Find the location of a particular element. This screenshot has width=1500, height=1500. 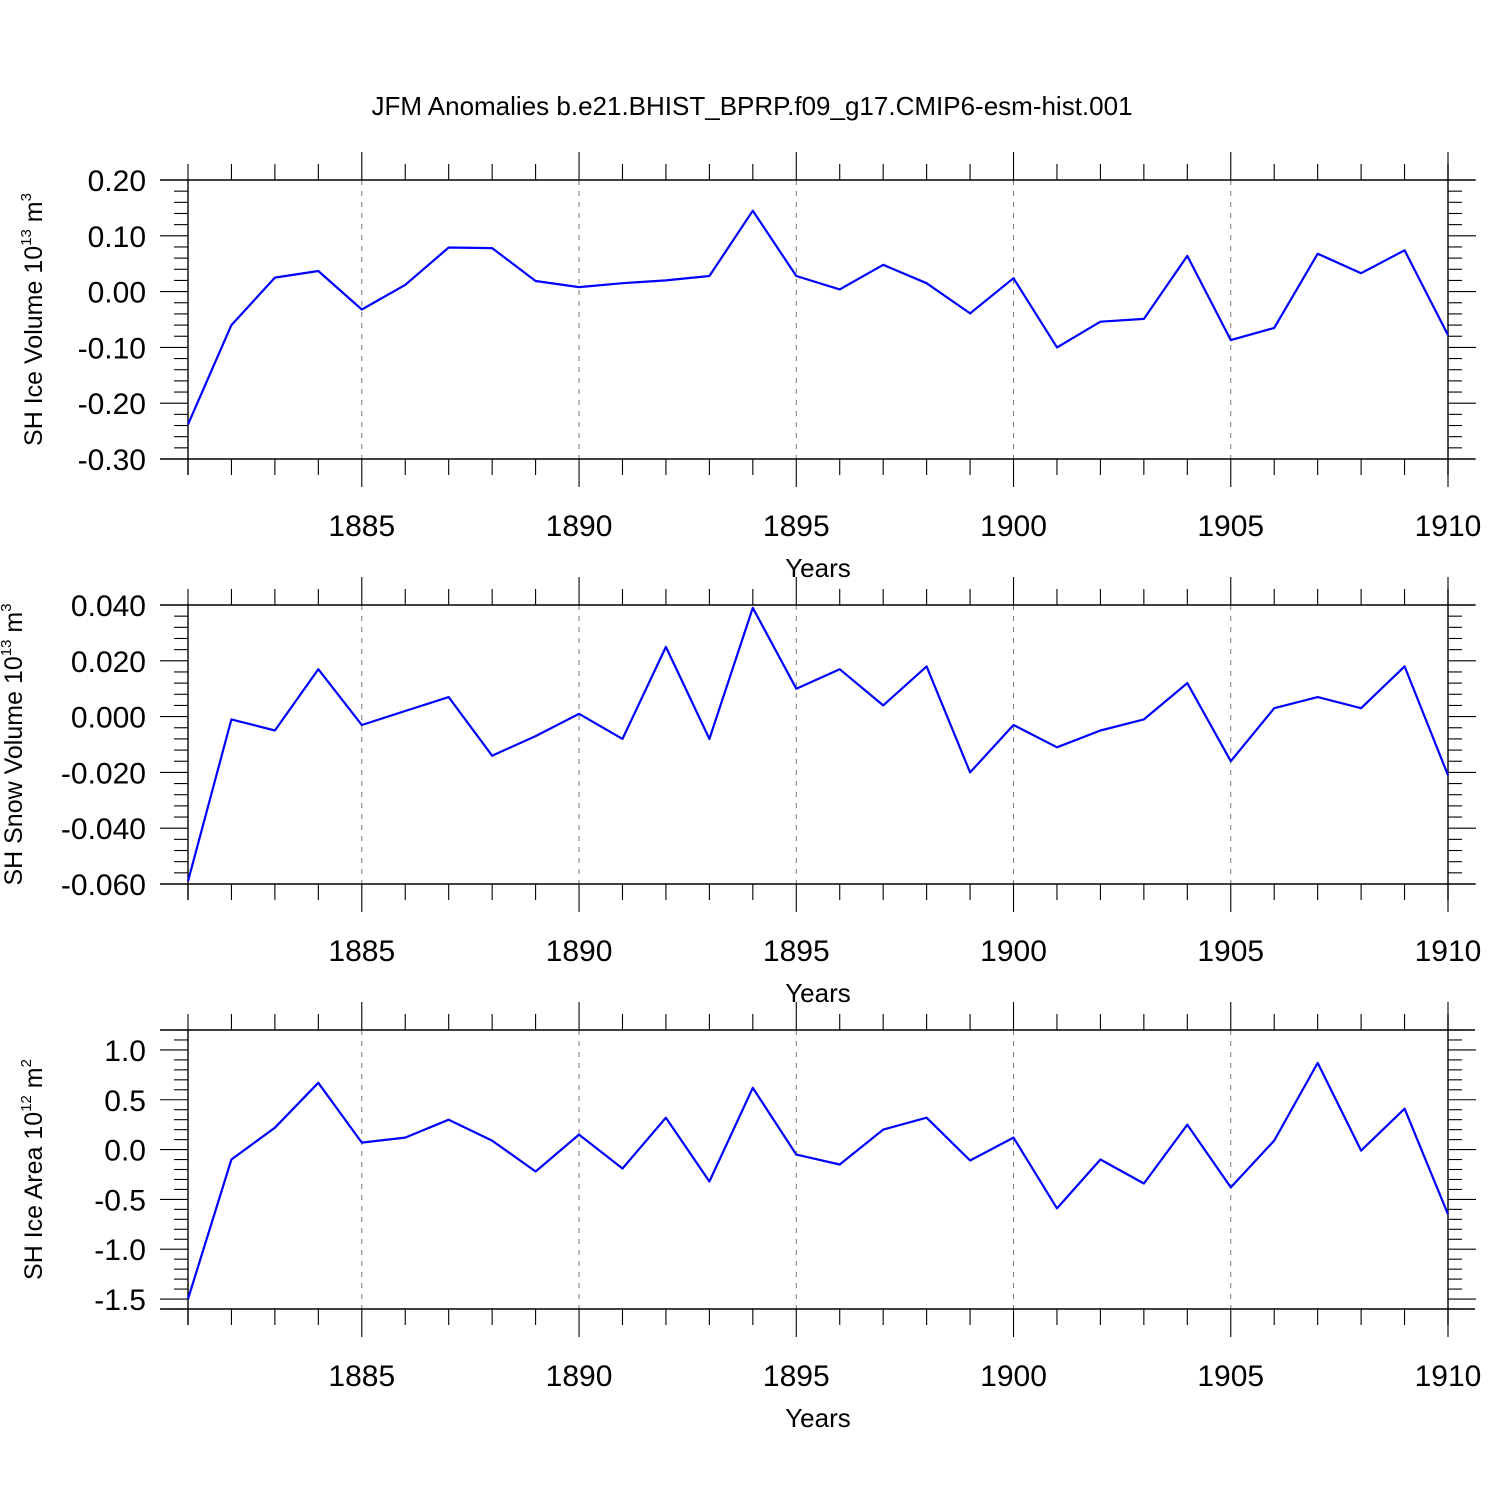

y-tick-label: -0.060 is located at coordinates (103, 885).